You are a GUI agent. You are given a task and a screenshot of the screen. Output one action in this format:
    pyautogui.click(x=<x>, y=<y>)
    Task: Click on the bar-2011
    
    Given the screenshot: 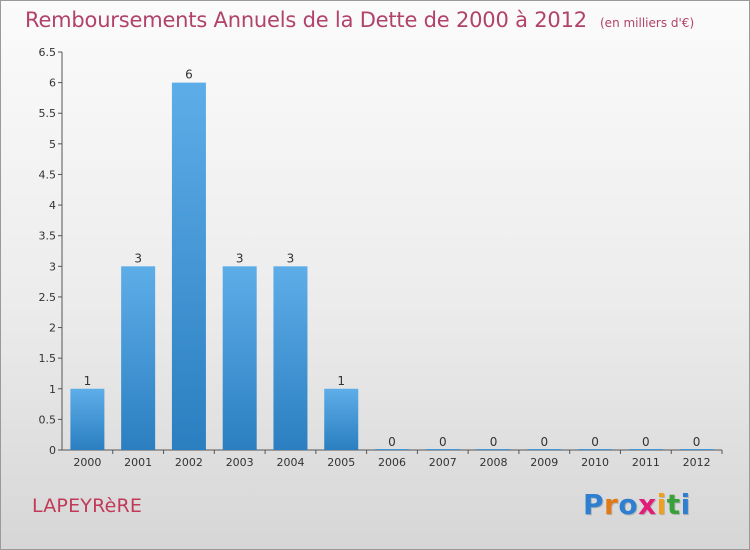 What is the action you would take?
    pyautogui.click(x=645, y=449)
    